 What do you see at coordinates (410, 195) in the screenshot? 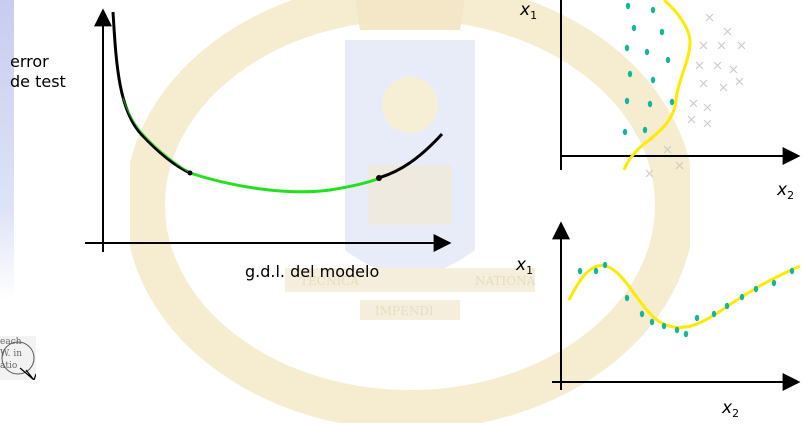
I see `seal-book` at bounding box center [410, 195].